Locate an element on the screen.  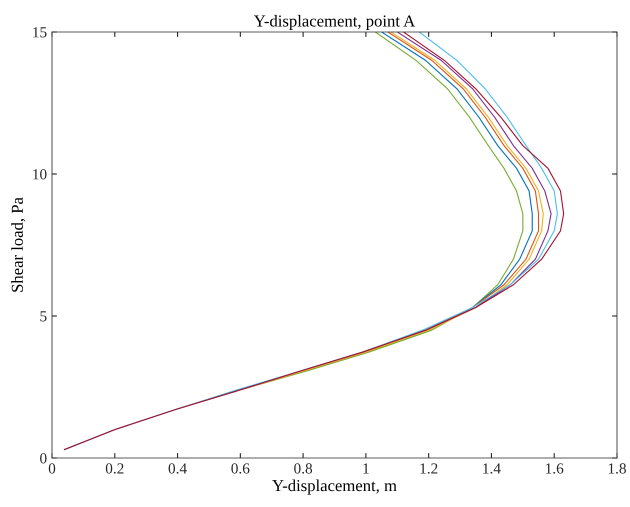
y-axis-title: Shear load, Pa is located at coordinates (18, 244).